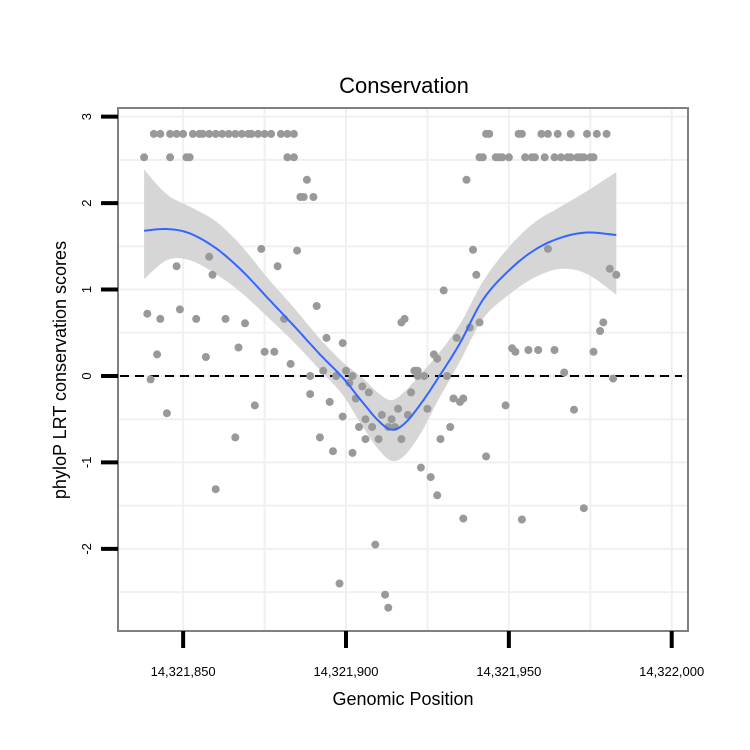 Image resolution: width=750 pixels, height=750 pixels. Describe the element at coordinates (345, 671) in the screenshot. I see `x-tick-label: 14,321,900` at that location.